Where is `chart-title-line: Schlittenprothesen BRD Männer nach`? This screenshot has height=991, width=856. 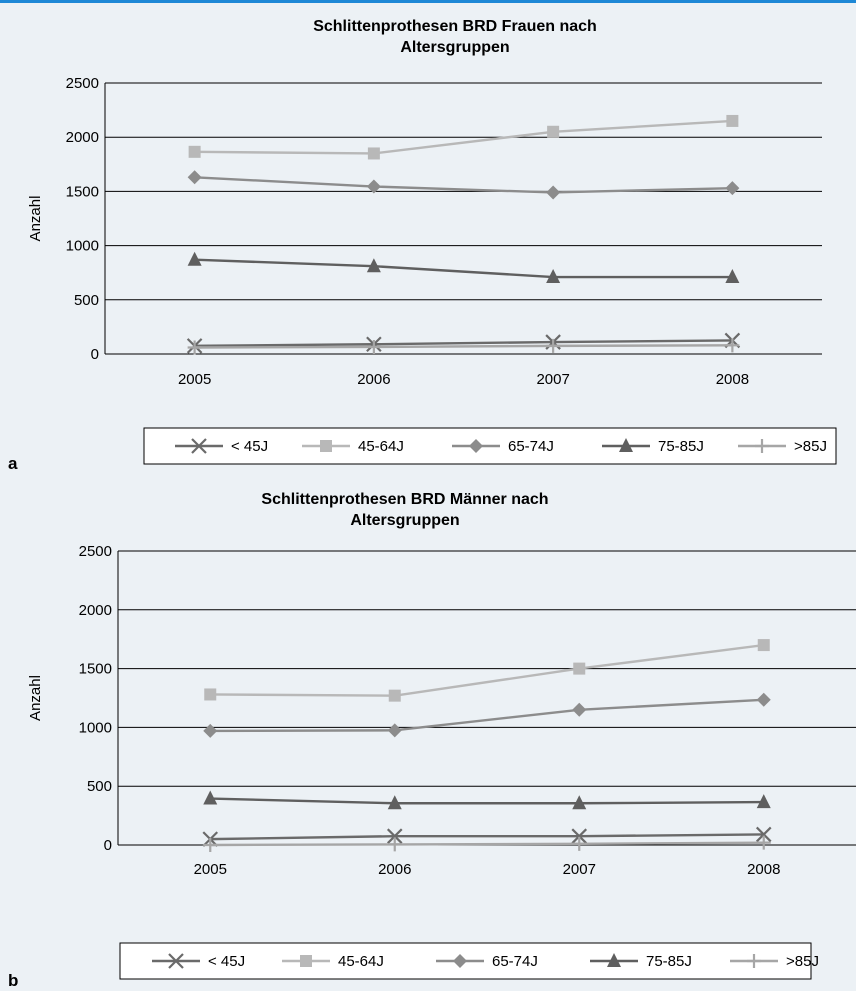 chart-title-line: Schlittenprothesen BRD Männer nach is located at coordinates (404, 499).